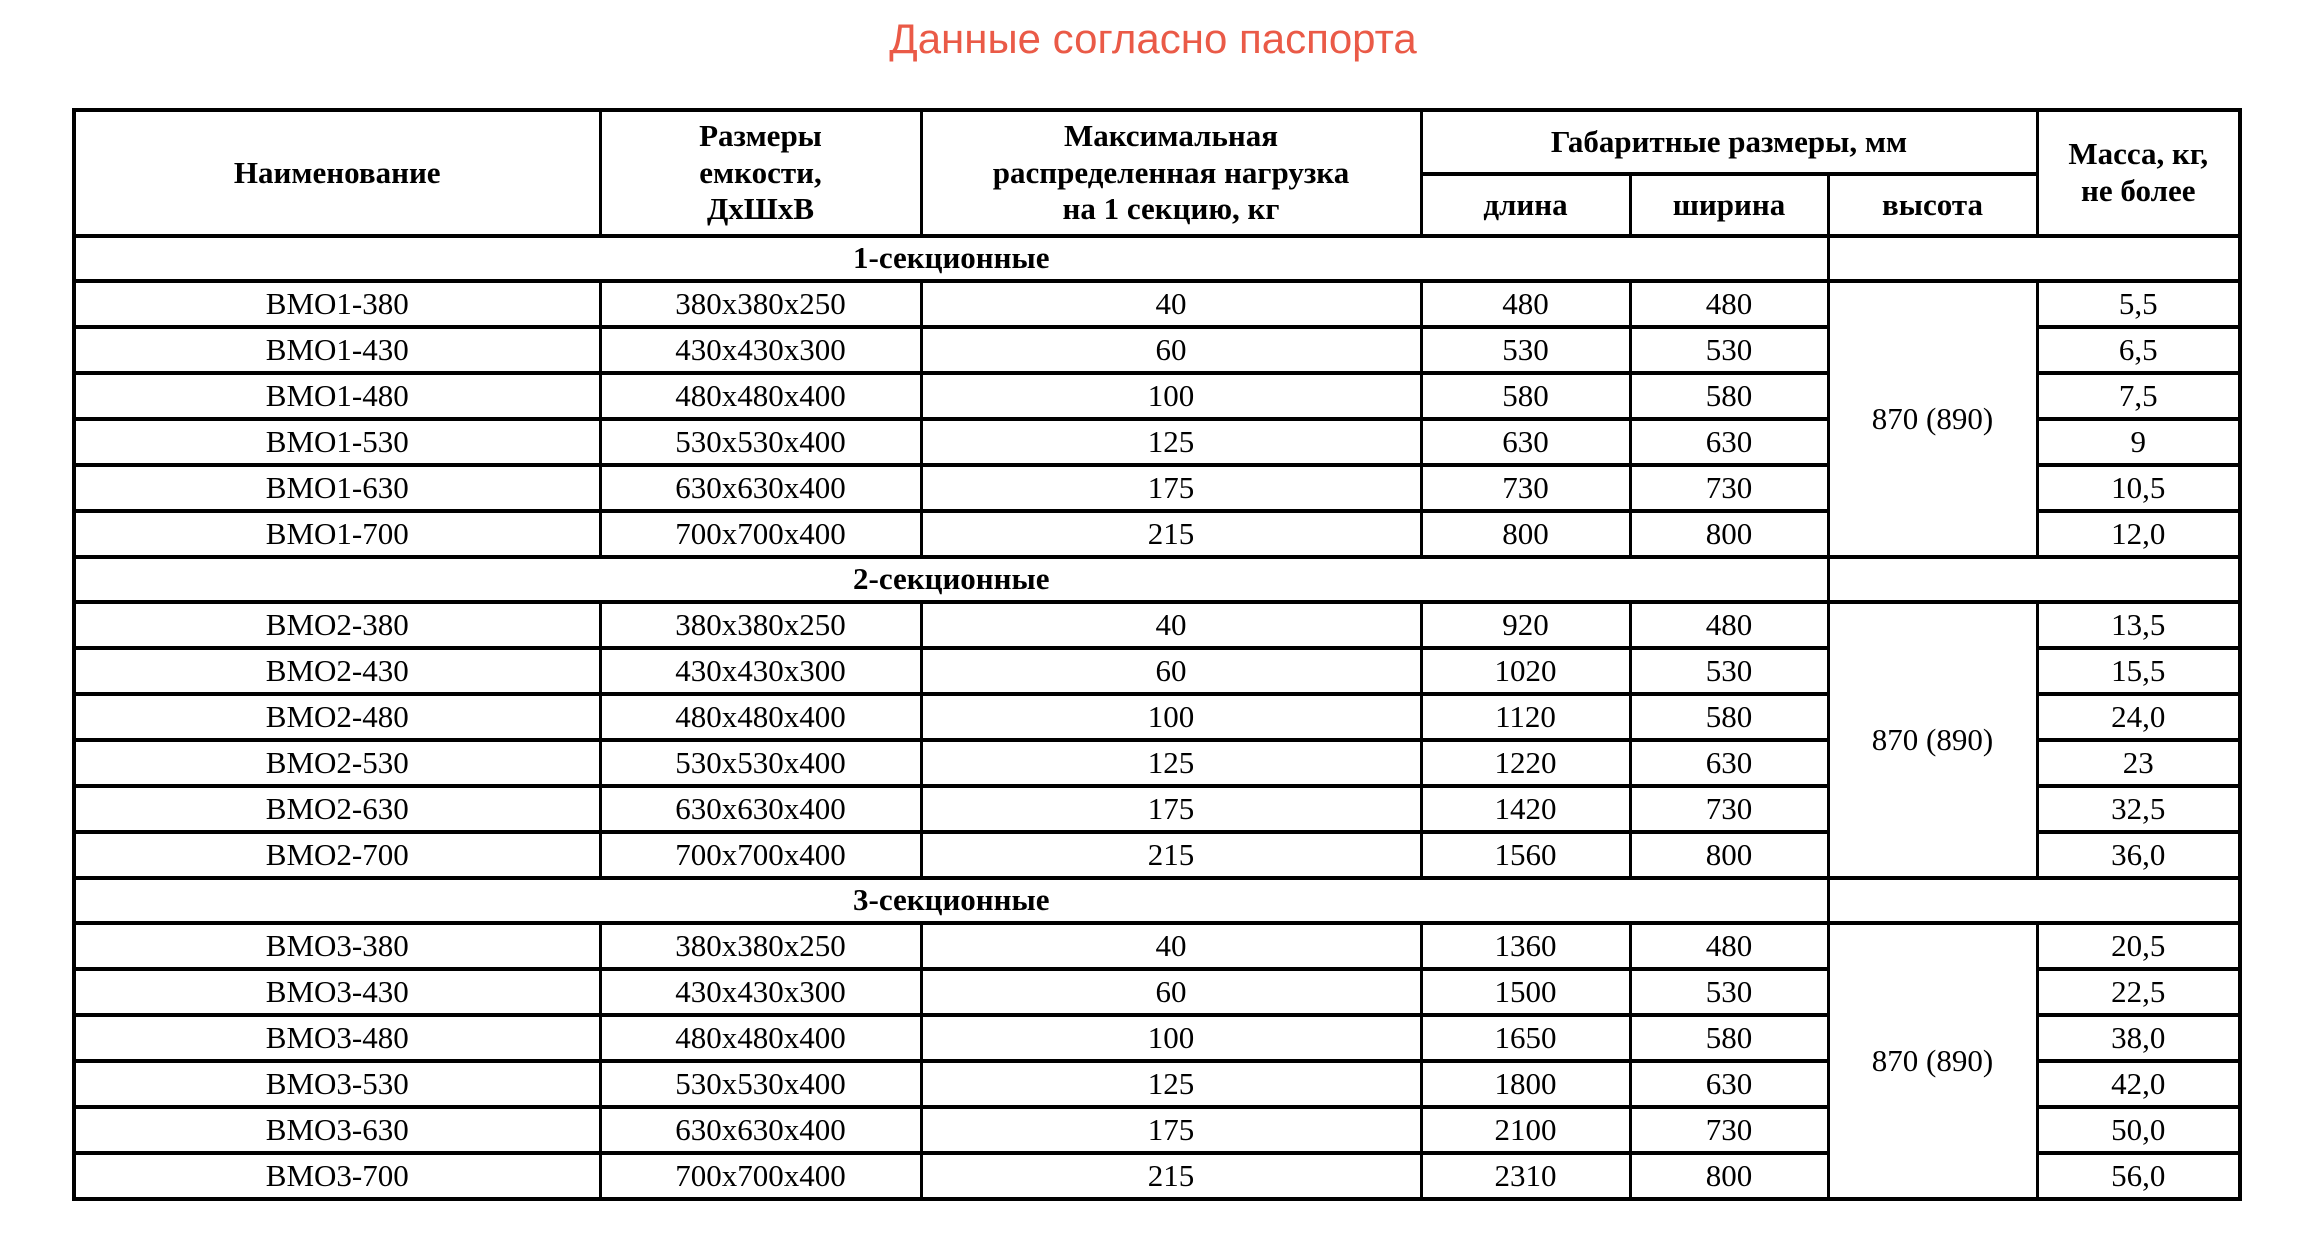  What do you see at coordinates (1525, 534) in the screenshot?
I see `length-cell: 800` at bounding box center [1525, 534].